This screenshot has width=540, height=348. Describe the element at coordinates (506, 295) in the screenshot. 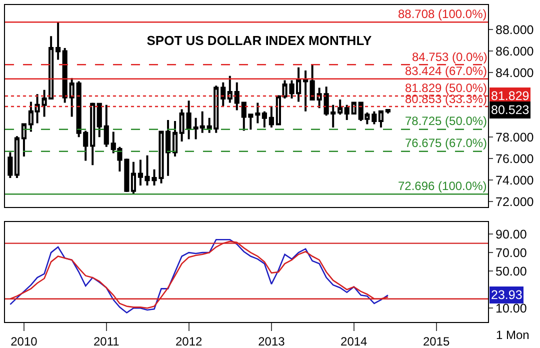

I see `annotation: 23.93` at that location.